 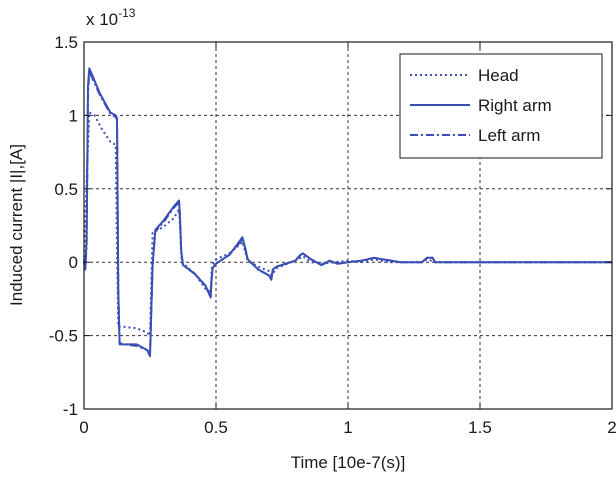 What do you see at coordinates (611, 427) in the screenshot?
I see `x-tick-label: 2` at bounding box center [611, 427].